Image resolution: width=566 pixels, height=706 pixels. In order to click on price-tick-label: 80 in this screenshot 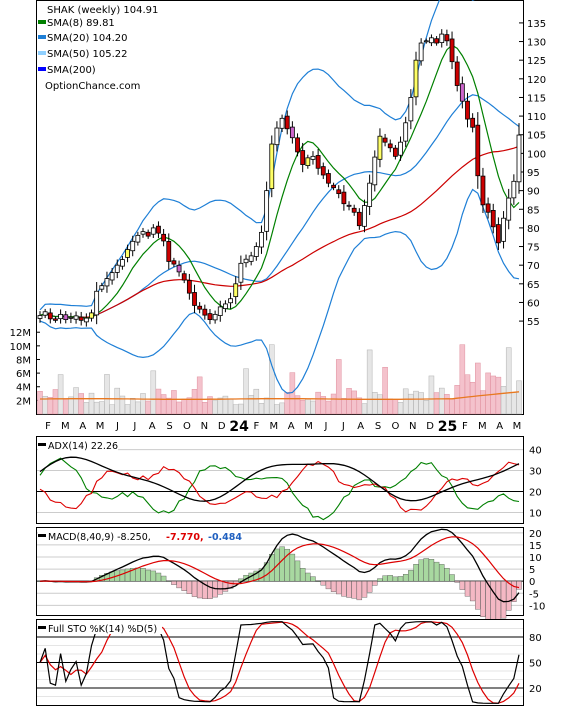, I will do `click(533, 229)`.